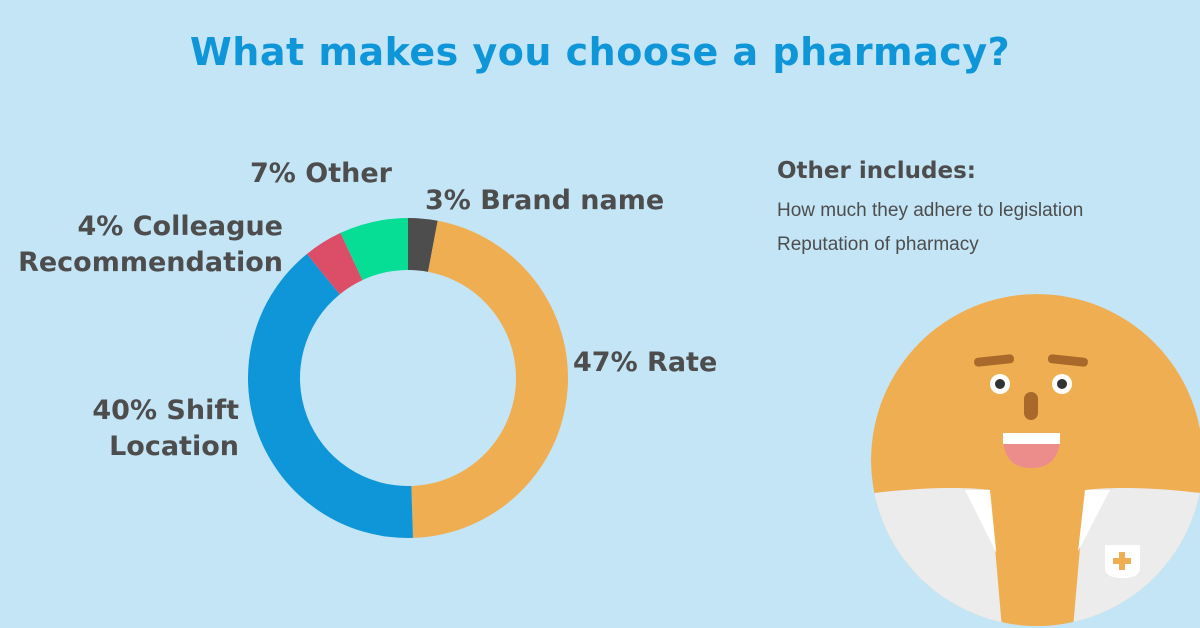  Describe the element at coordinates (165, 410) in the screenshot. I see `label-shift-line1: 40% Shift` at that location.